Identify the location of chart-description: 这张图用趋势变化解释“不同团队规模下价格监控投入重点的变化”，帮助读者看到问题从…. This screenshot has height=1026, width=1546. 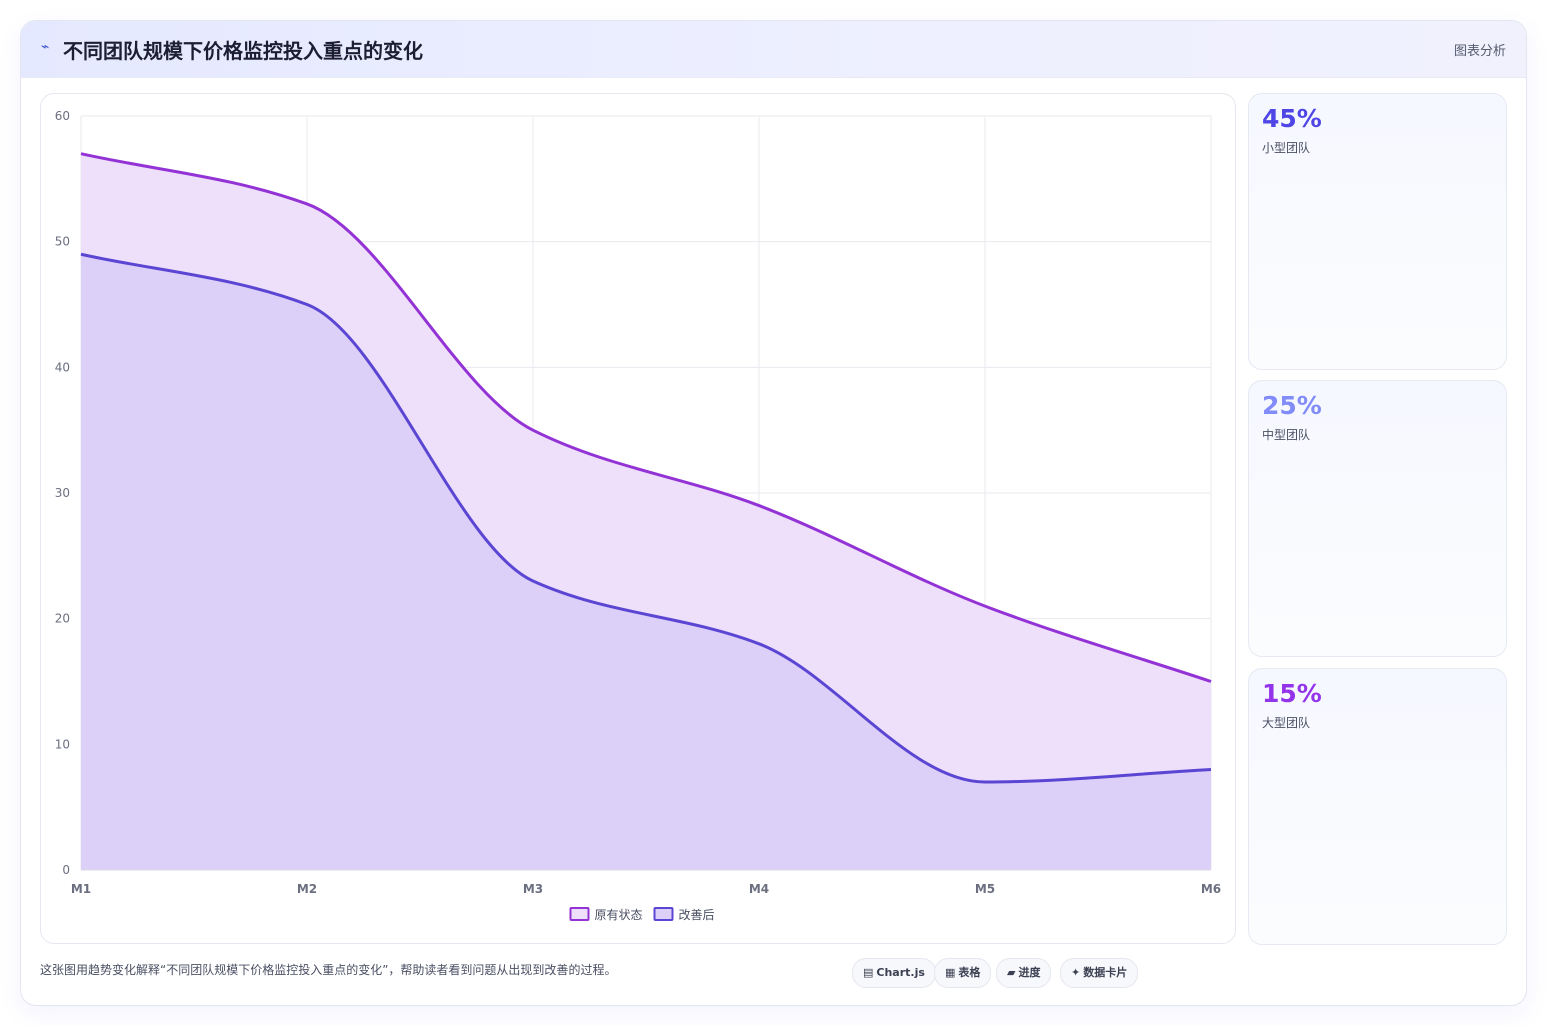
(328, 970).